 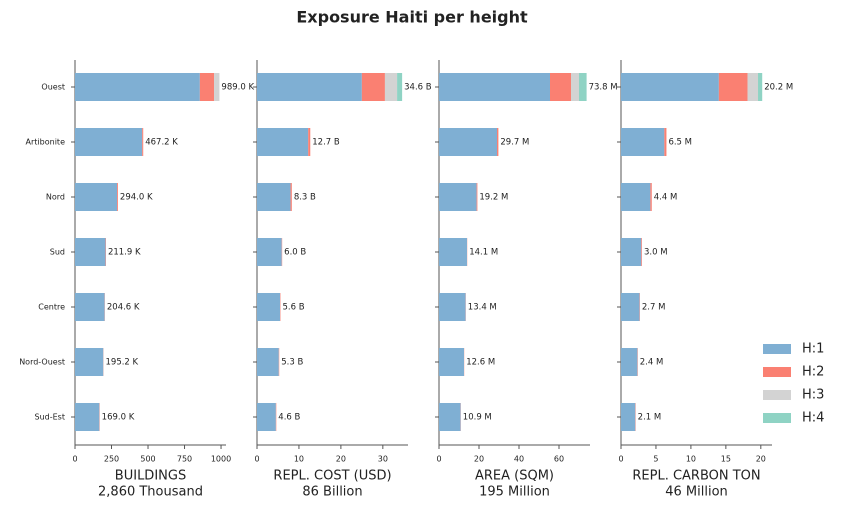 What do you see at coordinates (652, 363) in the screenshot?
I see `total-label: 2.4 M` at bounding box center [652, 363].